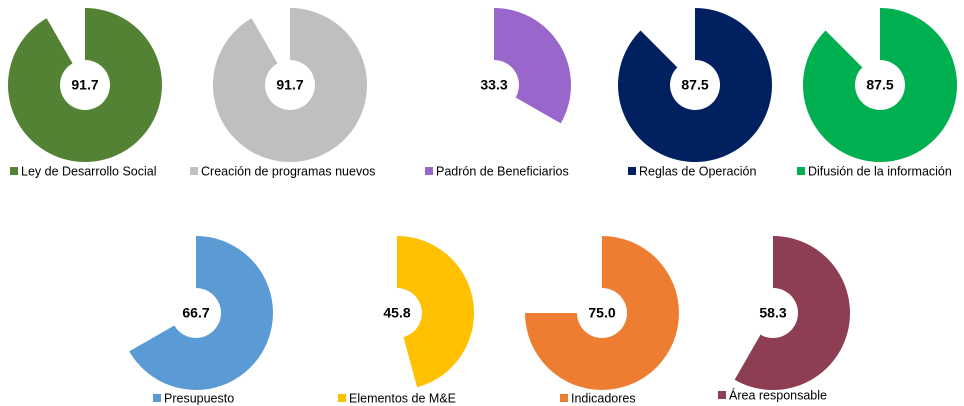  I want to click on data-label: 33.3, so click(493, 85).